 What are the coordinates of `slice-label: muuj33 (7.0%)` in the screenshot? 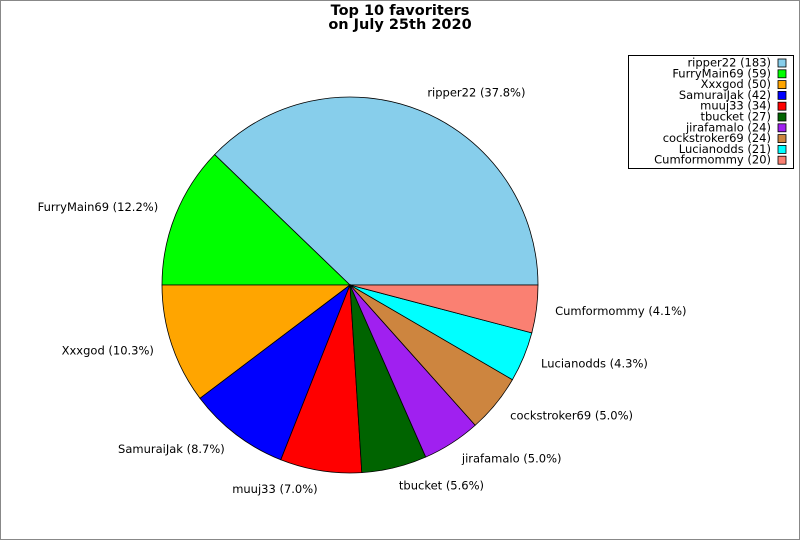 It's located at (274, 489).